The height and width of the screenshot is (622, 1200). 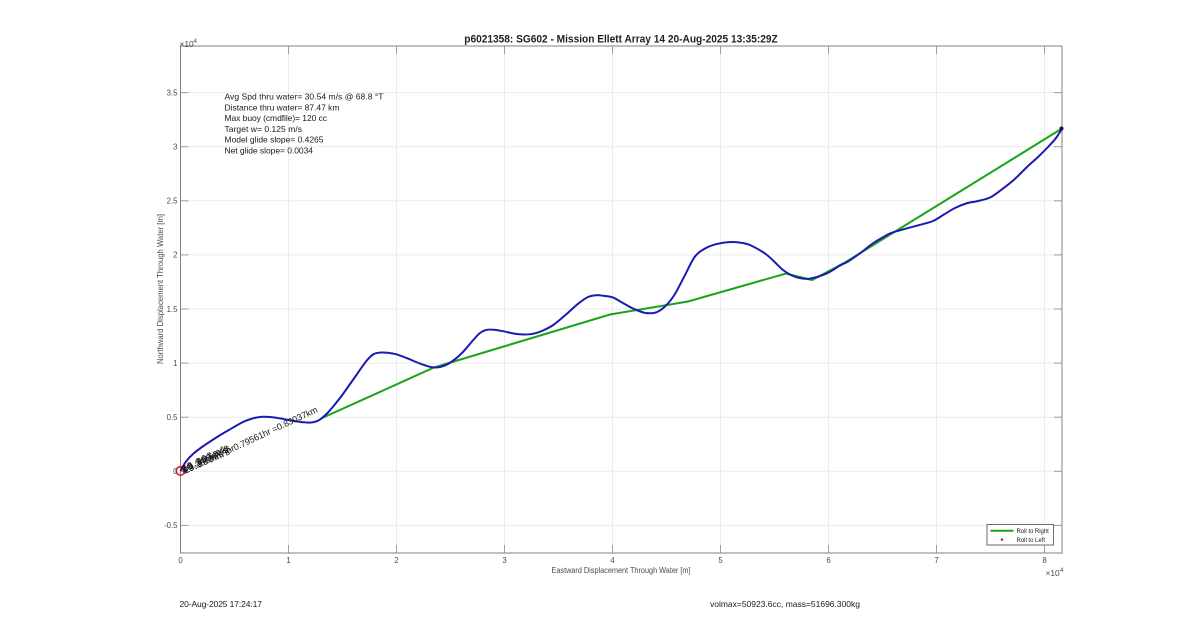 What do you see at coordinates (720, 560) in the screenshot?
I see `svg-text: 5` at bounding box center [720, 560].